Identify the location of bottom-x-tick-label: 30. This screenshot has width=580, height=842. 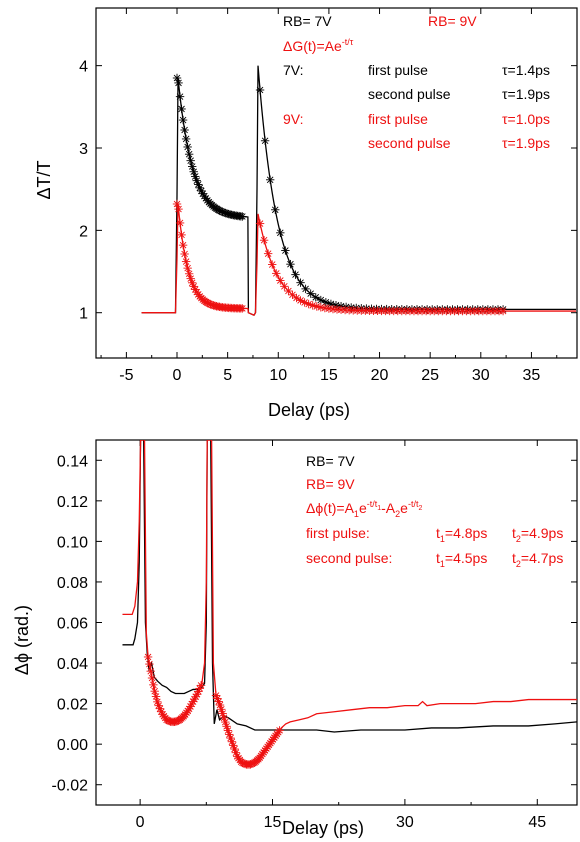
(405, 822).